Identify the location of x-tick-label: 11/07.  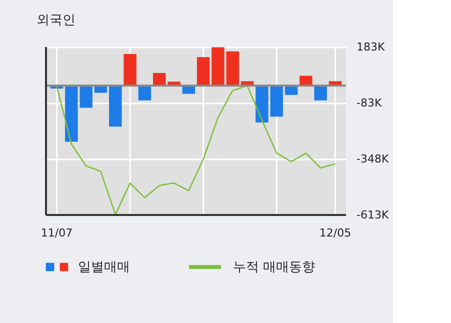
(56, 233).